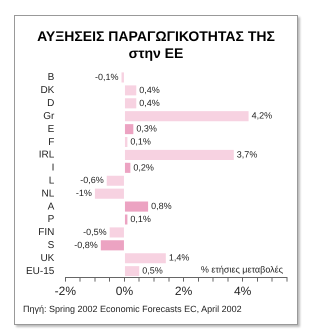 This screenshot has height=335, width=316. Describe the element at coordinates (51, 220) in the screenshot. I see `y-tick-label: P` at that location.